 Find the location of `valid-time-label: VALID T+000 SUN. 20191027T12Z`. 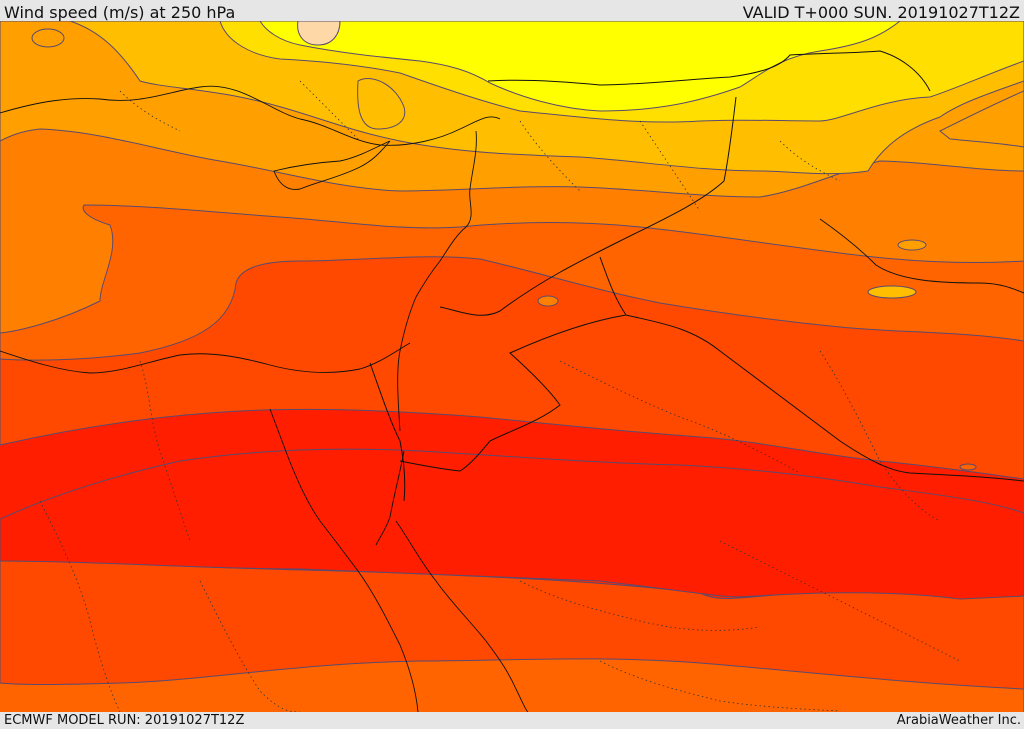

valid-time-label: VALID T+000 SUN. 20191027T12Z is located at coordinates (881, 12).